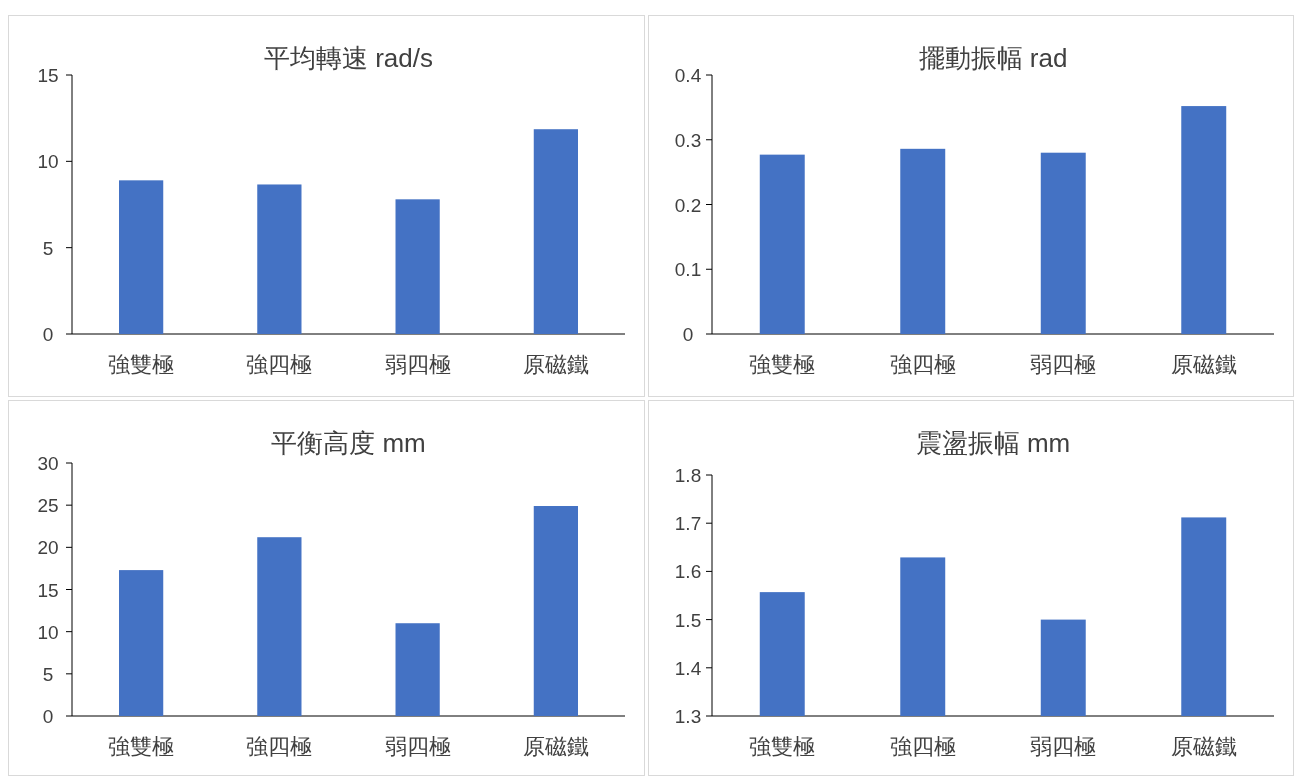  What do you see at coordinates (348, 443) in the screenshot?
I see `title: 平衡高度 mm` at bounding box center [348, 443].